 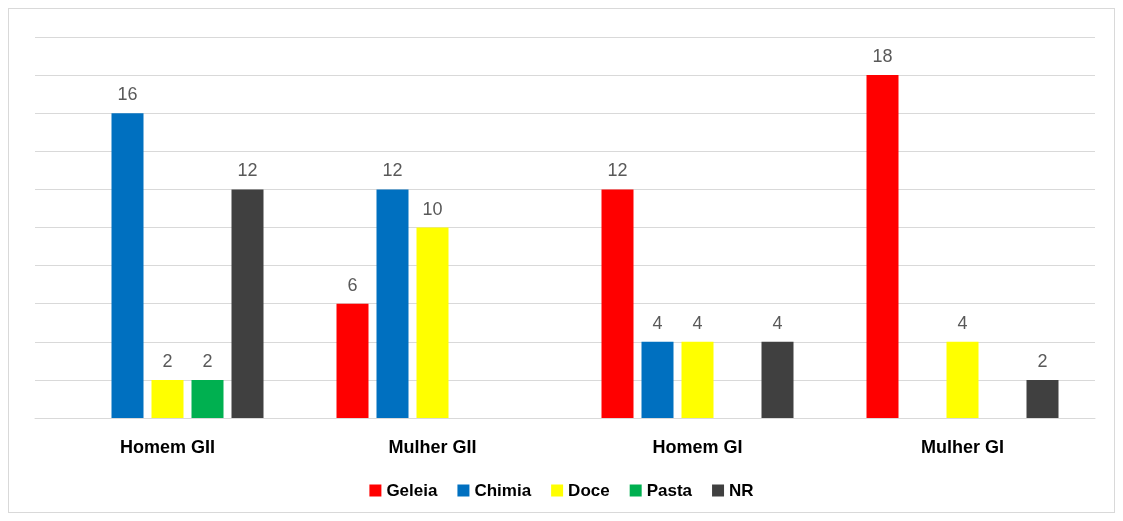 What do you see at coordinates (352, 284) in the screenshot?
I see `data-label: 6` at bounding box center [352, 284].